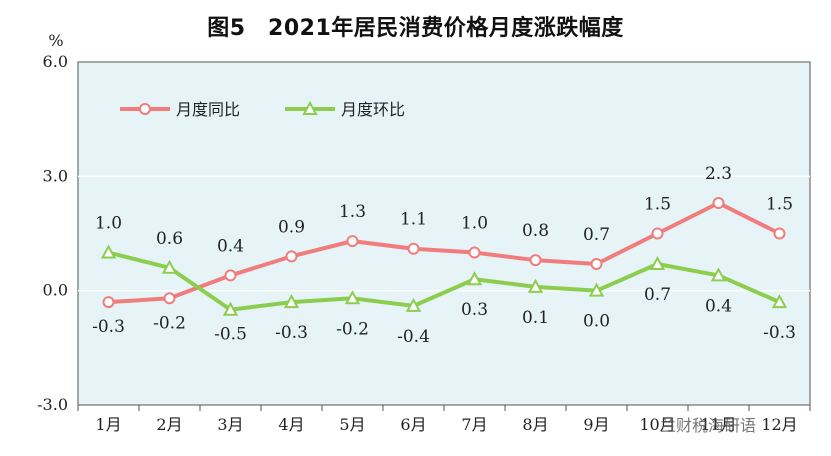 The height and width of the screenshot is (456, 831). I want to click on y-unit-label: %, so click(55, 40).